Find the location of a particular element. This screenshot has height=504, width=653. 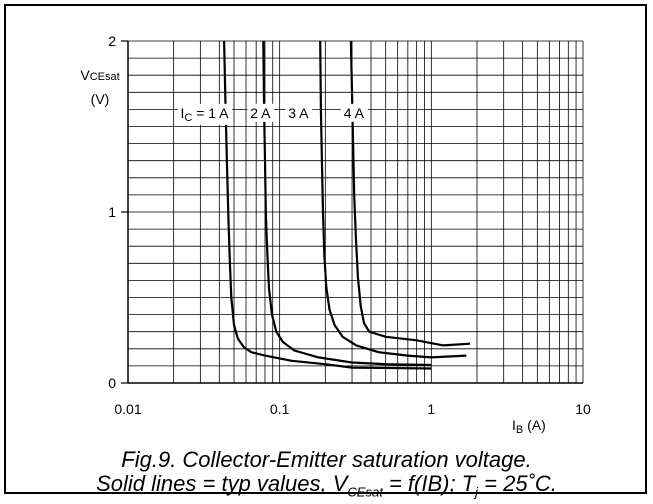

caption-text-a: Solid lines = typ values, V is located at coordinates (222, 483).